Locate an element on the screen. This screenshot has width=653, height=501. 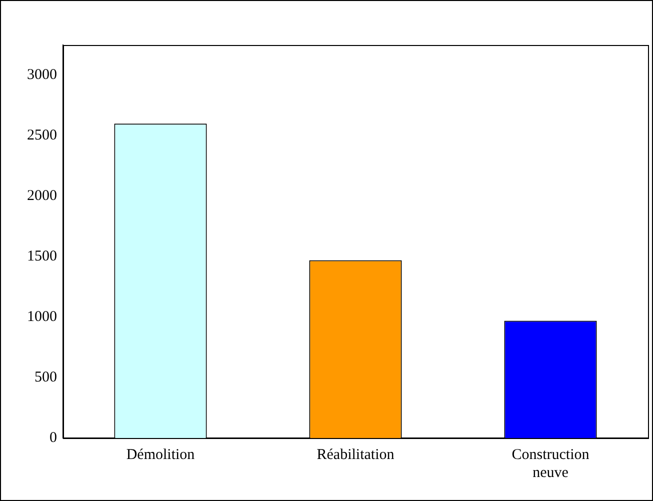
y-tick-label: 1000 is located at coordinates (42, 317).